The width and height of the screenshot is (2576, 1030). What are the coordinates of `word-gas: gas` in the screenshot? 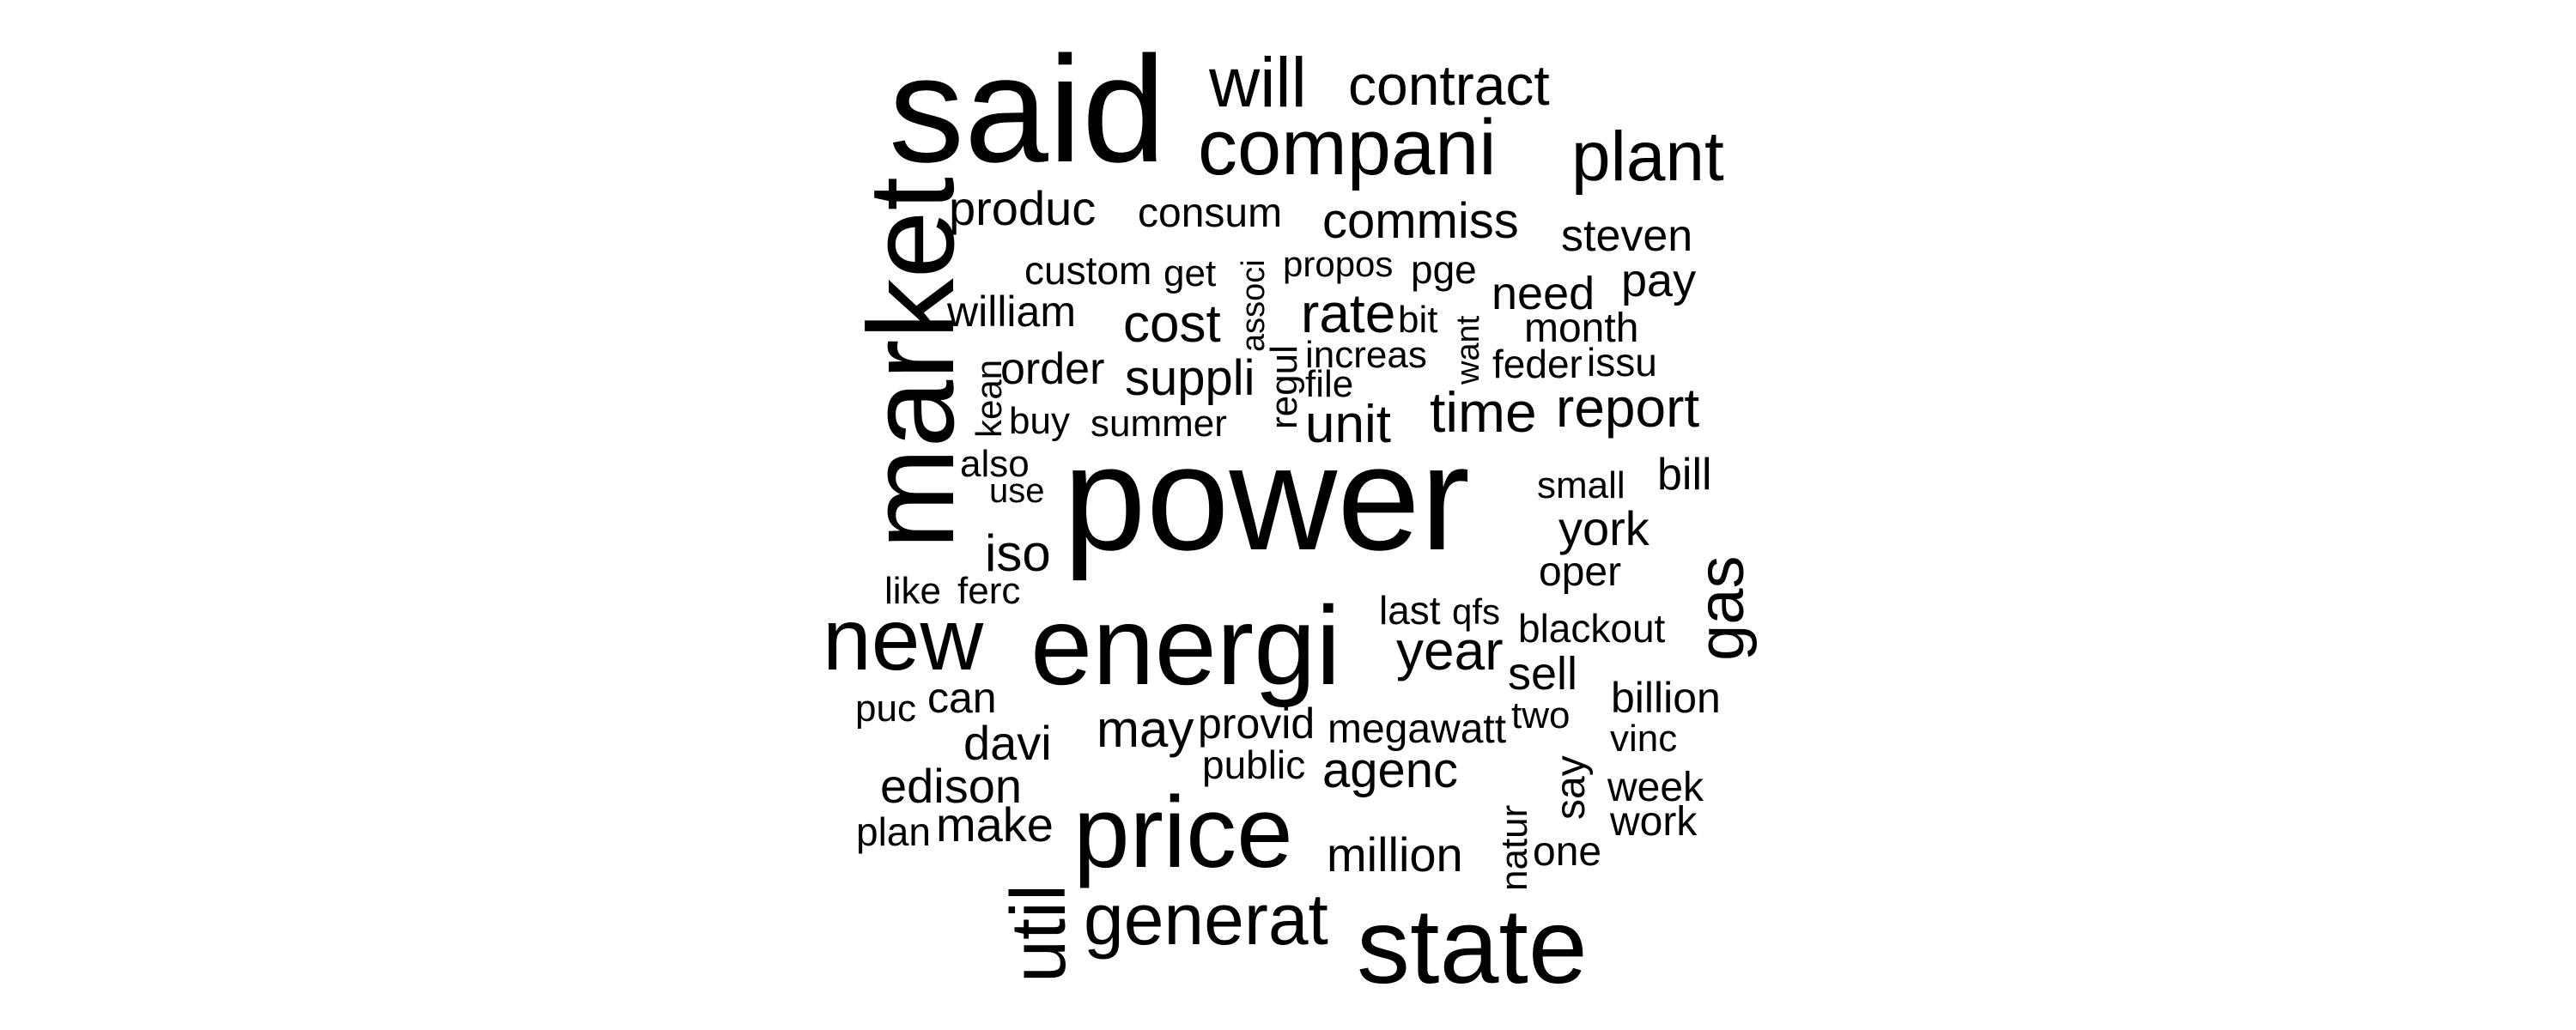 It's located at (1722, 608).